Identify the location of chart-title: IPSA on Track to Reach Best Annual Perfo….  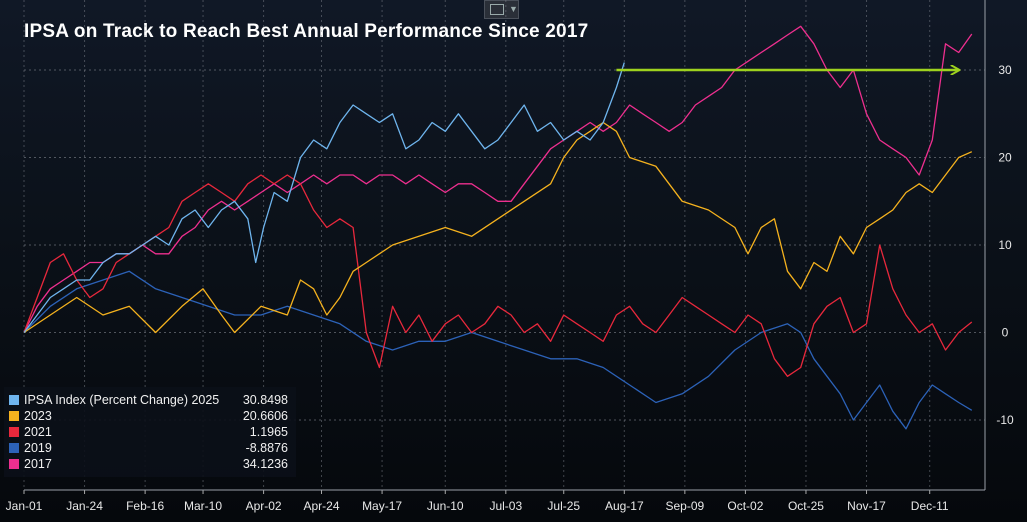
(306, 31).